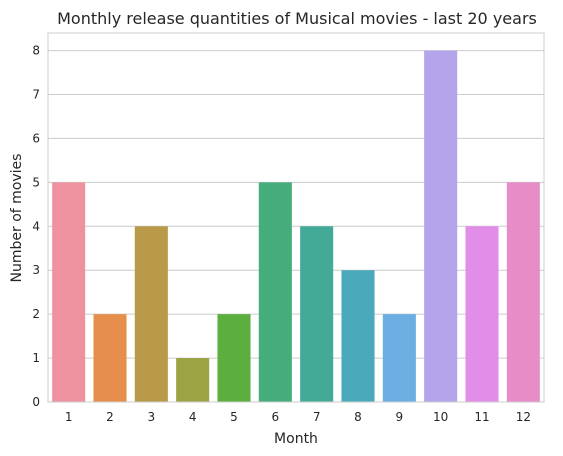 The height and width of the screenshot is (456, 563). I want to click on y-tick-label: 2, so click(36, 314).